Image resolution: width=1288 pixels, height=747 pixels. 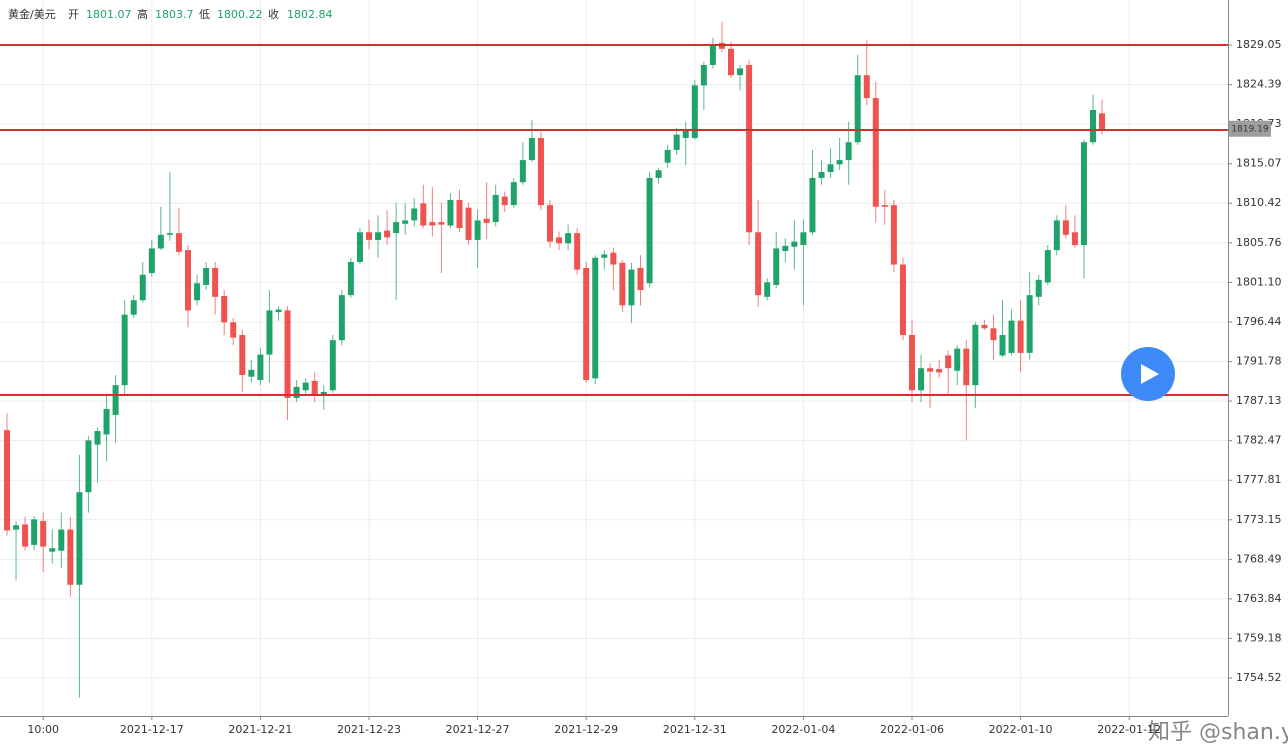 What do you see at coordinates (73, 14) in the screenshot?
I see `ohlc-label: 开` at bounding box center [73, 14].